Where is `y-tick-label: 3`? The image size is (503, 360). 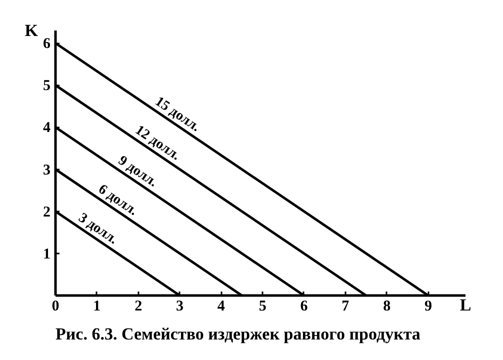
y-tick-label: 3 is located at coordinates (46, 170).